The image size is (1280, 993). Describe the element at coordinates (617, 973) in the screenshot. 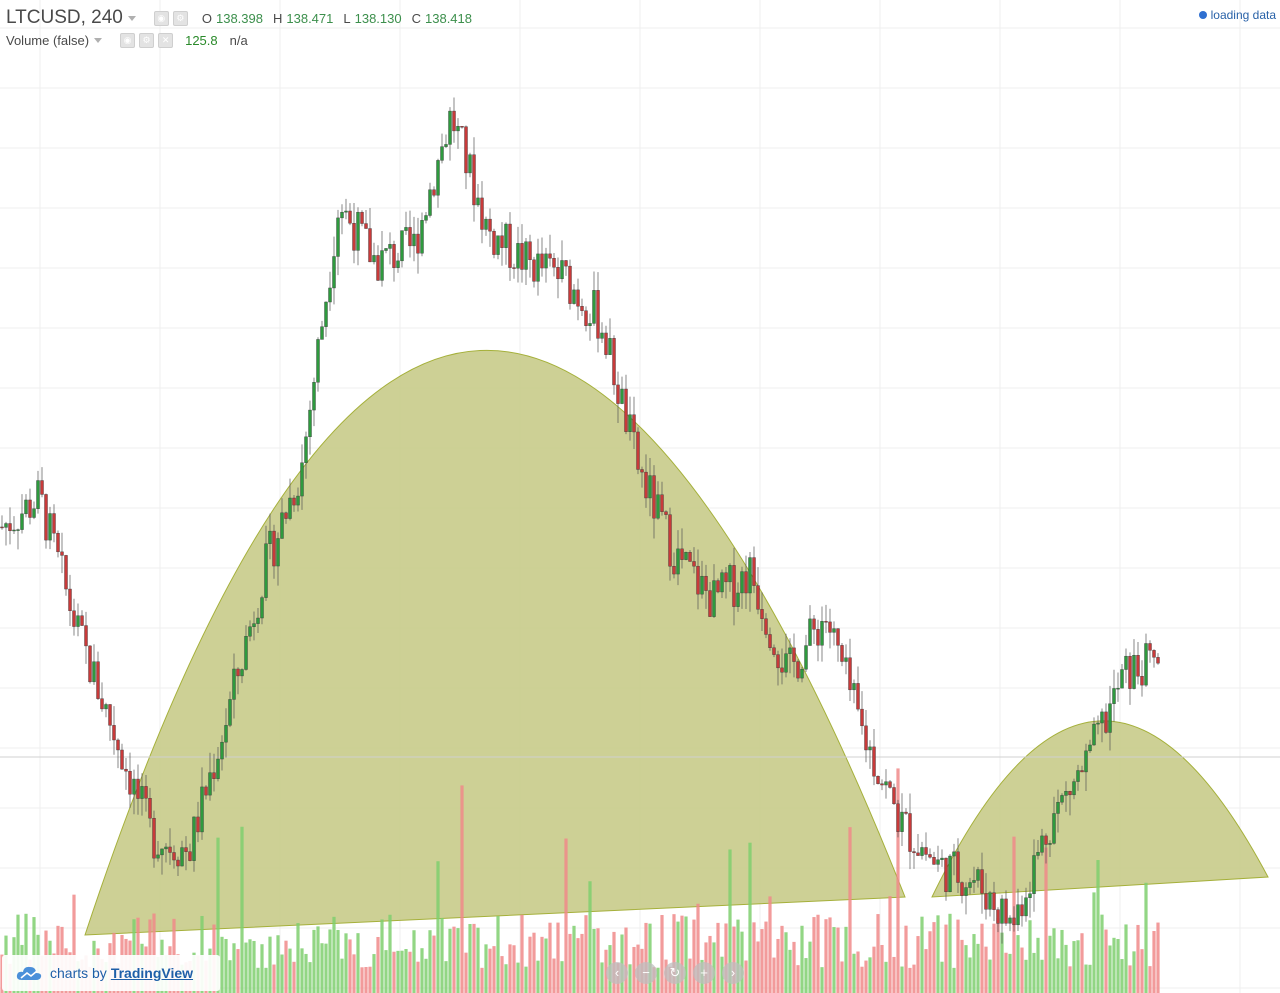

I see `back-icon: ‹` at that location.